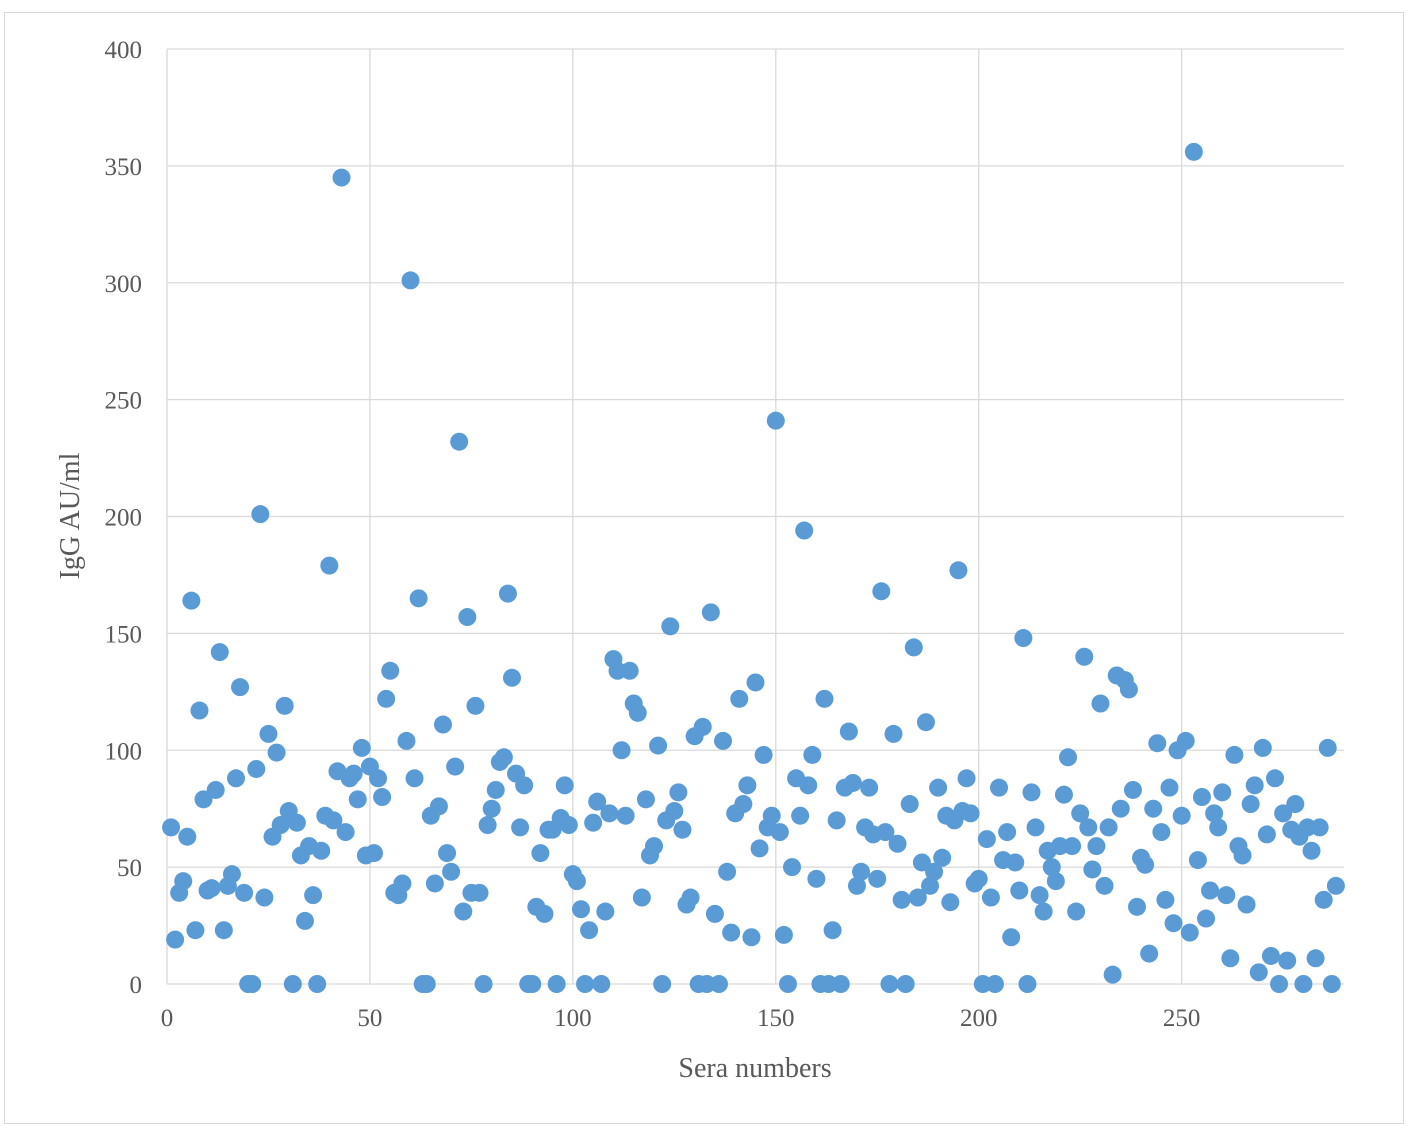 This screenshot has width=1417, height=1131. Describe the element at coordinates (776, 1018) in the screenshot. I see `x-tick-label: 150` at that location.